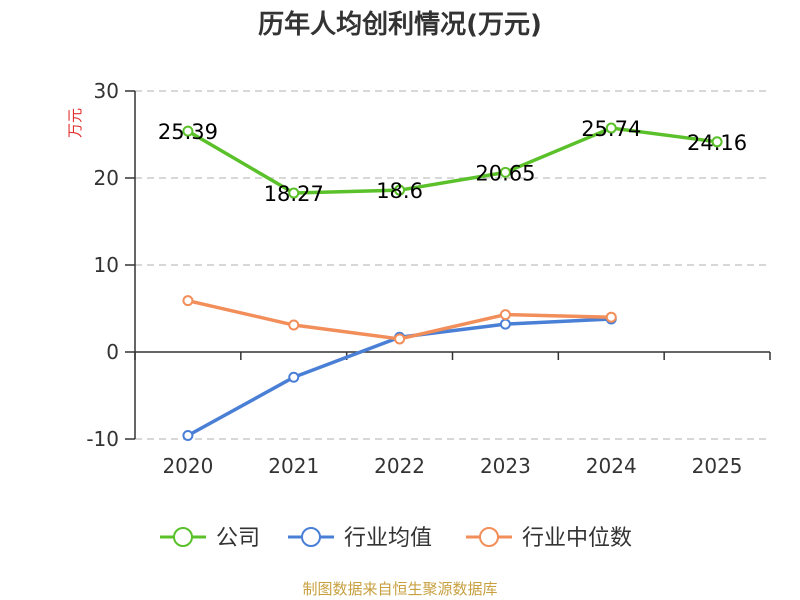 The width and height of the screenshot is (800, 600). What do you see at coordinates (399, 466) in the screenshot?
I see `x-tick-label: 2022` at bounding box center [399, 466].